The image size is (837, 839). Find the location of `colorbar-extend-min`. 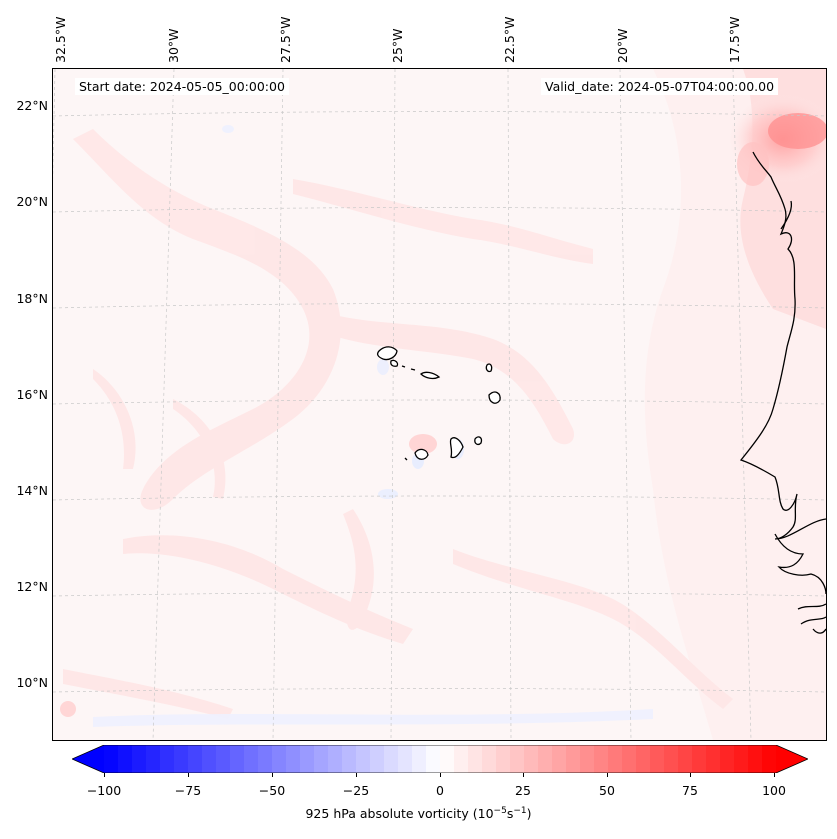

colorbar-extend-min is located at coordinates (88, 759).